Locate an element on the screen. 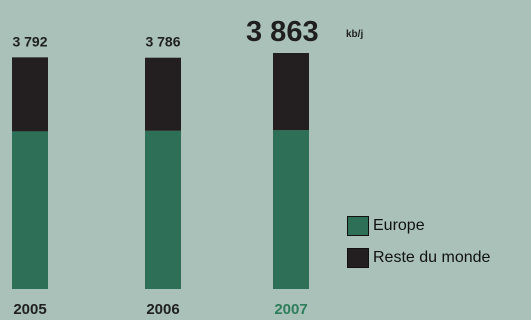  legend-swatch-reste-du-monde is located at coordinates (358, 258).